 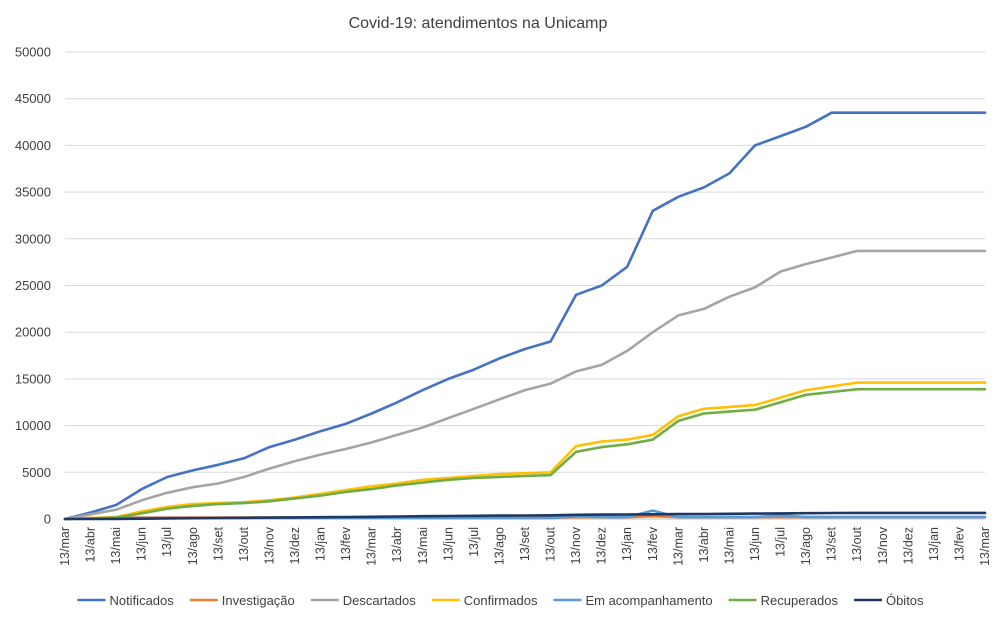 I want to click on y-tick-label: 30000, so click(x=33, y=238).